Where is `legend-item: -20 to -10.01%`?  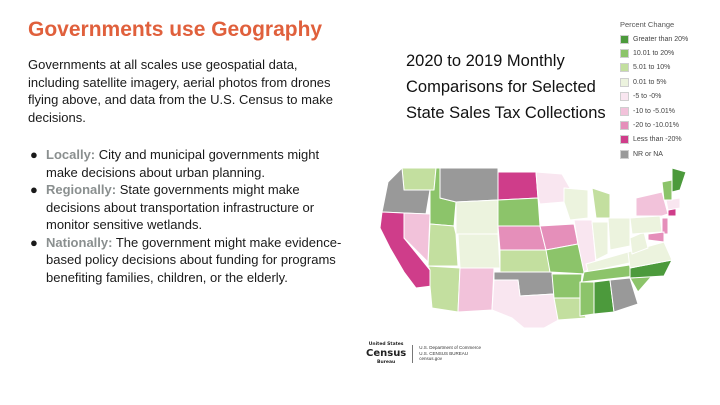 legend-item: -20 to -10.01% is located at coordinates (668, 125).